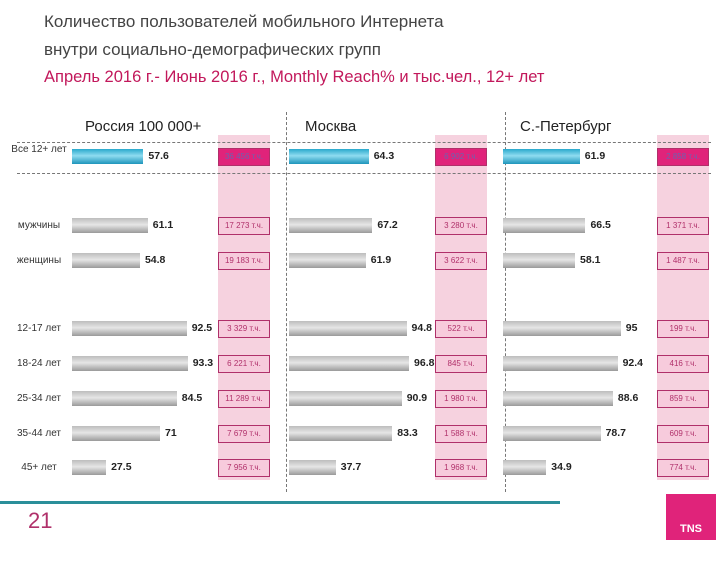 This screenshot has height=564, width=720. Describe the element at coordinates (39, 260) in the screenshot. I see `category-label: женщины` at that location.